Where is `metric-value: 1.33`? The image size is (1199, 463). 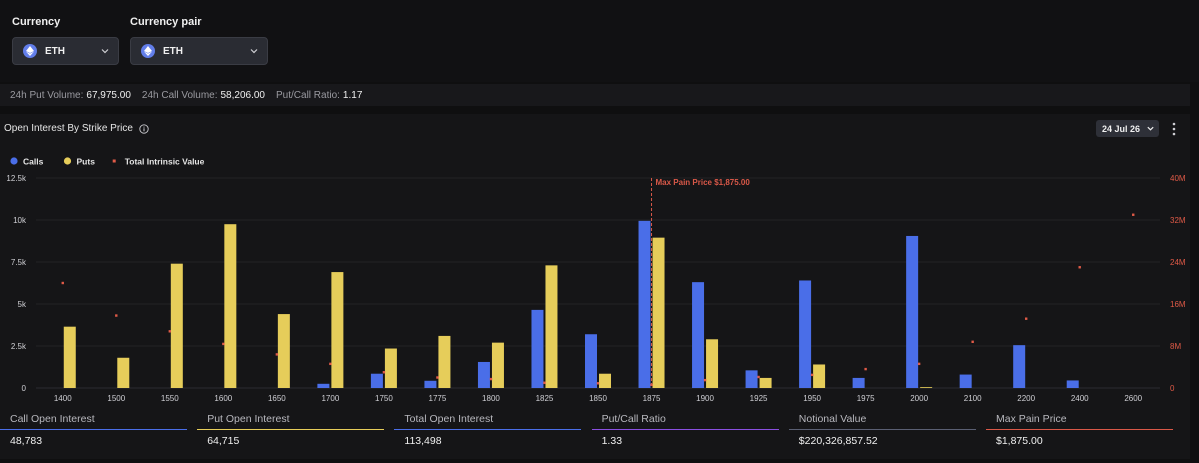
metric-value: 1.33 is located at coordinates (612, 441).